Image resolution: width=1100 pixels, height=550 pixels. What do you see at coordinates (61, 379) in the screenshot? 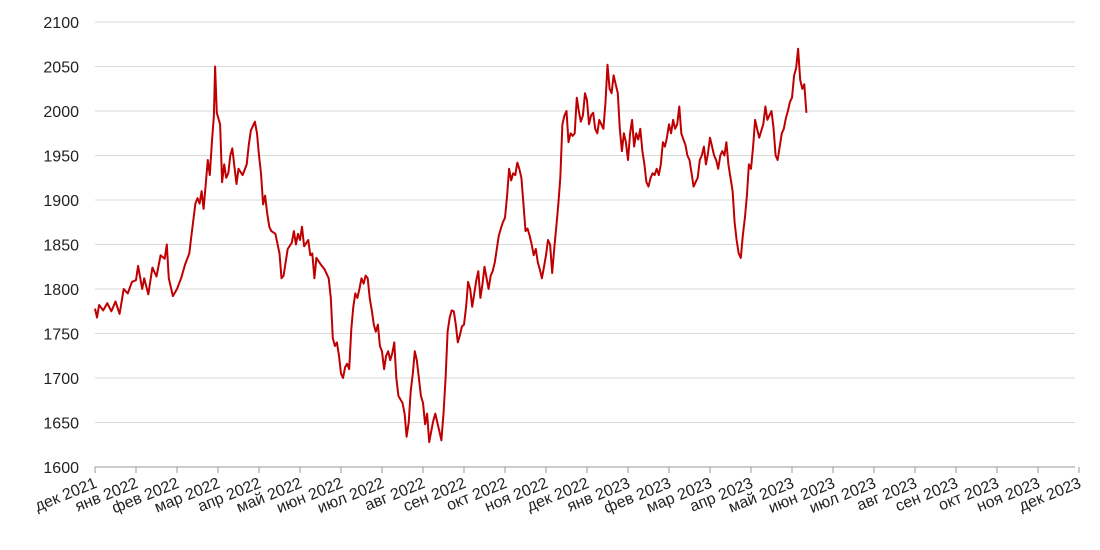
I see `y-tick-label: 1700` at bounding box center [61, 379].